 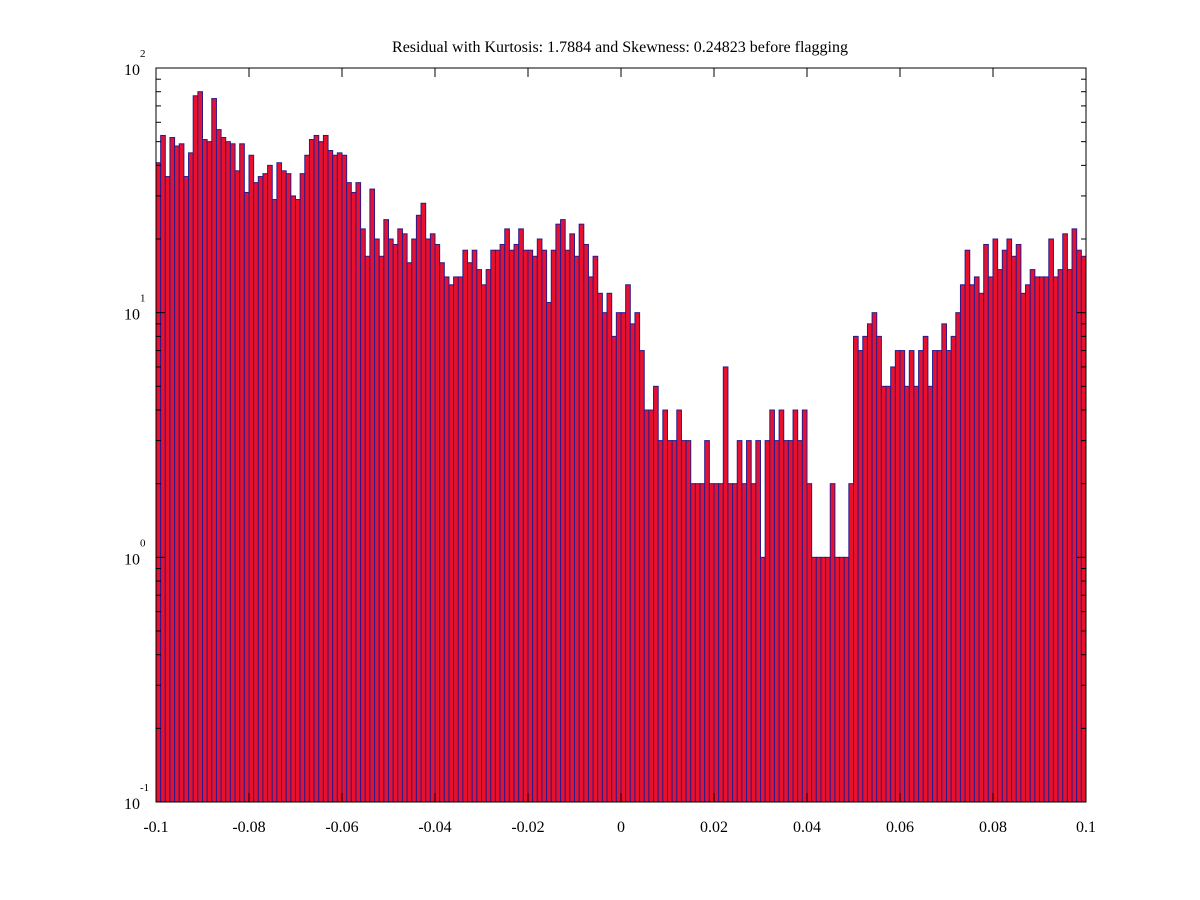 What do you see at coordinates (143, 54) in the screenshot?
I see `y-tick-label-exponent: 2` at bounding box center [143, 54].